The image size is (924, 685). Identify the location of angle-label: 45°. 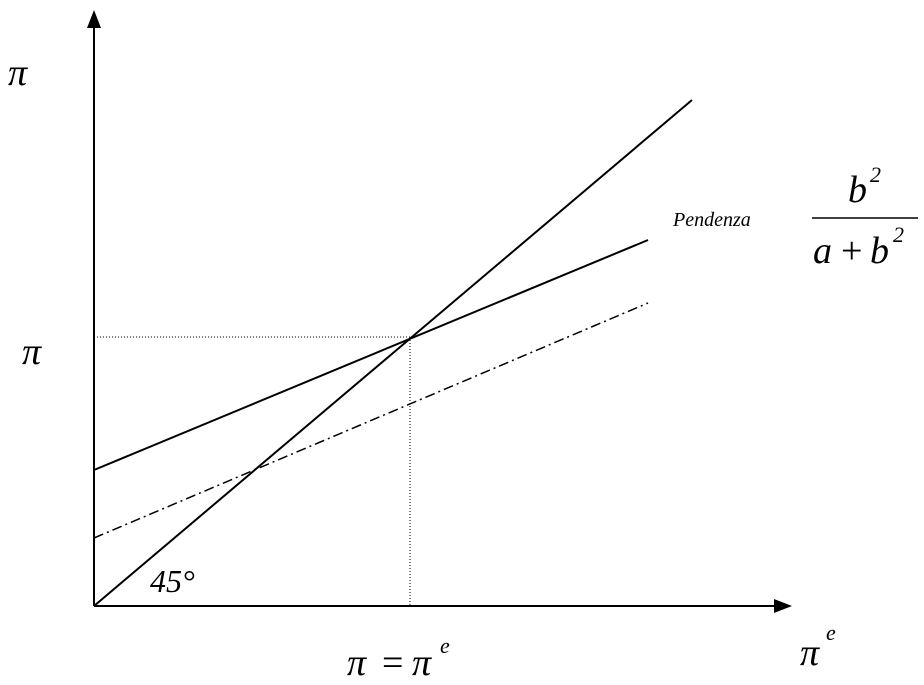
(172, 581).